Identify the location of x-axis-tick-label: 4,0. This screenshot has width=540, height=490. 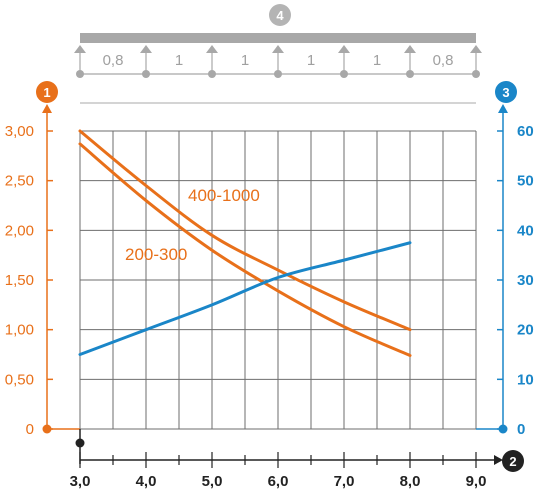
(146, 481).